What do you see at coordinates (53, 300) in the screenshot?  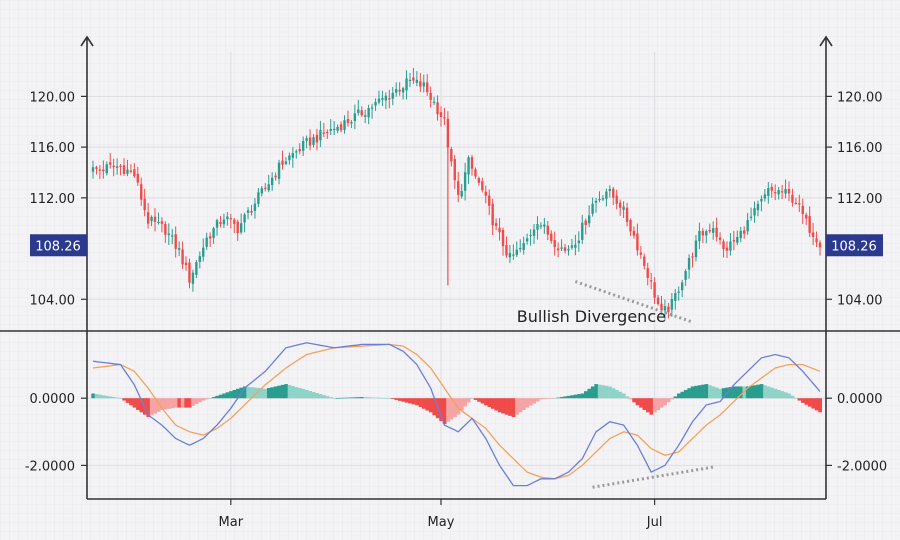 I see `price-tick-label-left: 104.00` at bounding box center [53, 300].